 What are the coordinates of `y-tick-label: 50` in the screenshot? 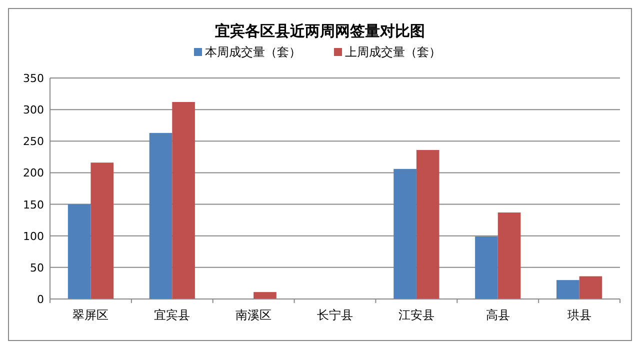 It's located at (37, 267).